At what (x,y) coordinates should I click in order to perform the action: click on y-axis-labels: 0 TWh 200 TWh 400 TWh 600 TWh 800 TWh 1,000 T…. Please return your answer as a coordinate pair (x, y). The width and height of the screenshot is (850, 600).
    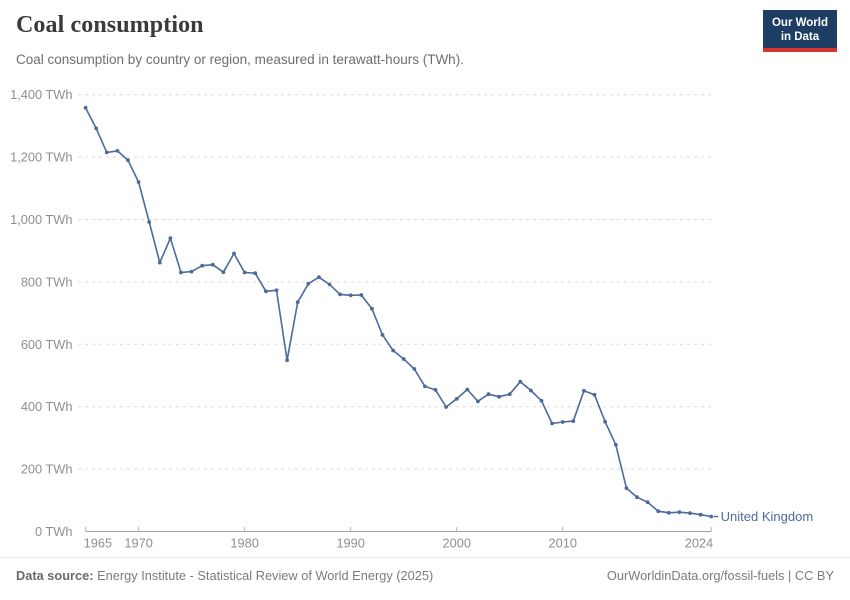
    Looking at the image, I should click on (41, 313).